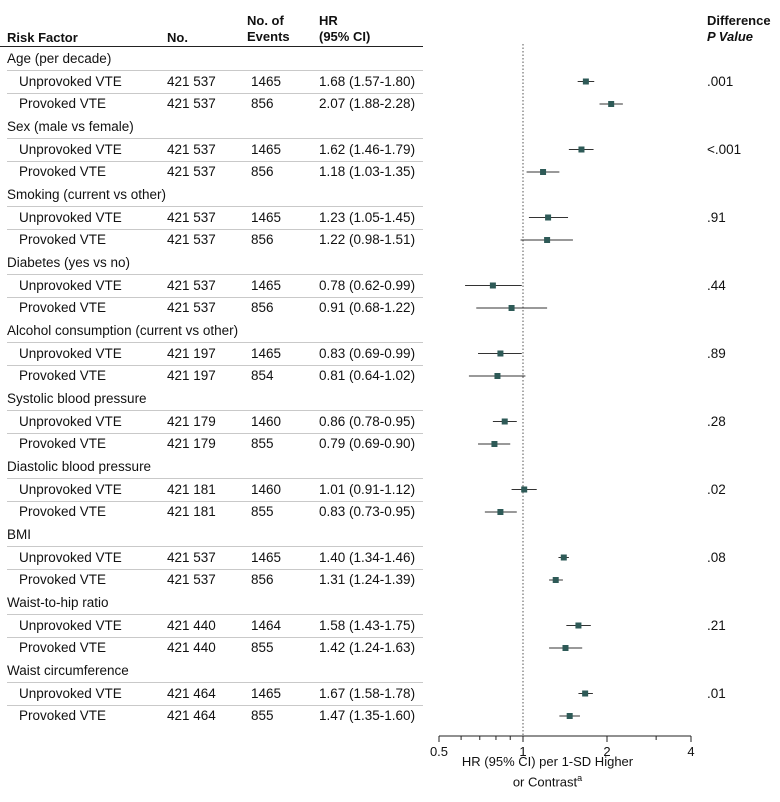  I want to click on difference-p-value: .01, so click(716, 693).